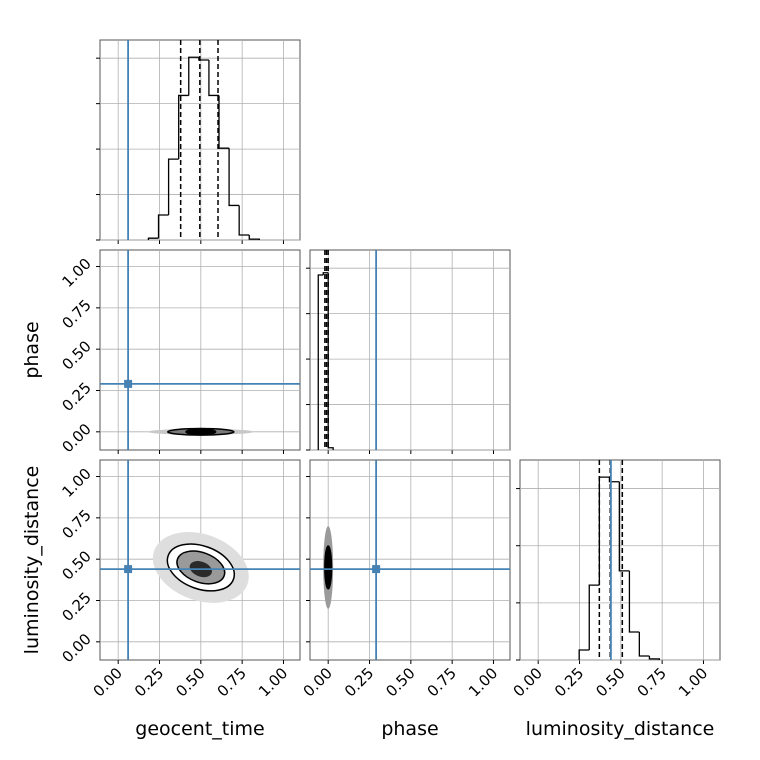  What do you see at coordinates (32, 560) in the screenshot?
I see `y-axis-label: luminosity_distance` at bounding box center [32, 560].